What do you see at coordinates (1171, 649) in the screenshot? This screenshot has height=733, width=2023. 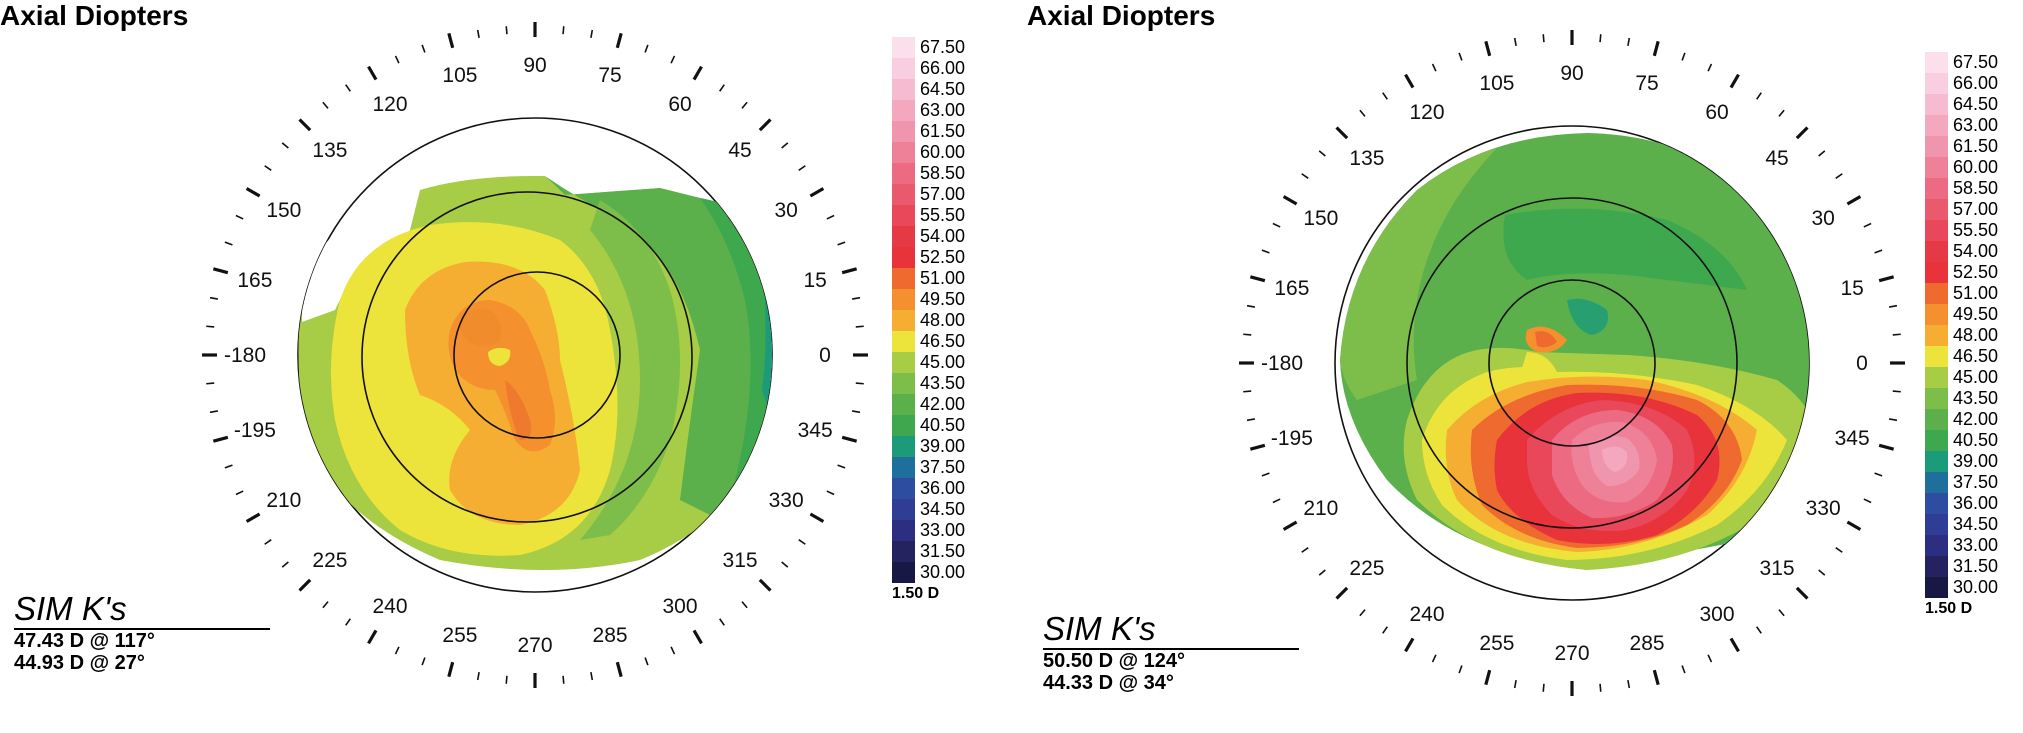 I see `sim-k-divider` at bounding box center [1171, 649].